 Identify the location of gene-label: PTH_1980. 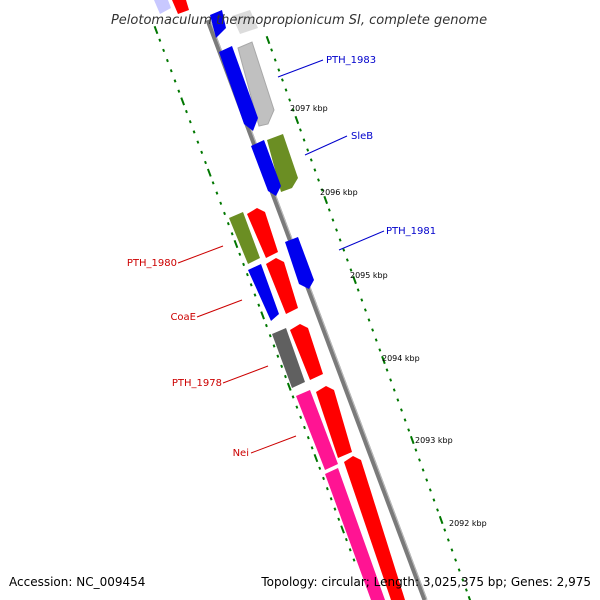
(152, 263).